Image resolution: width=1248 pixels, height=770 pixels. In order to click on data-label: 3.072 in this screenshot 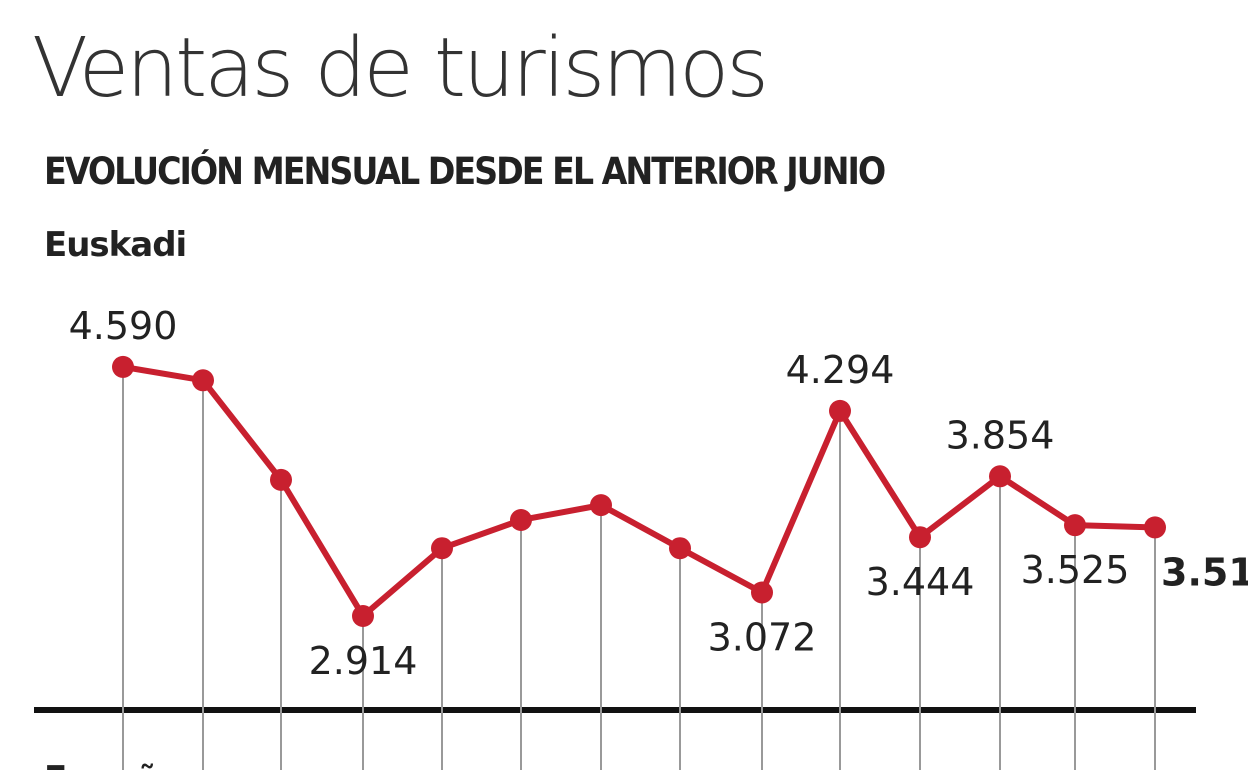, I will do `click(762, 638)`.